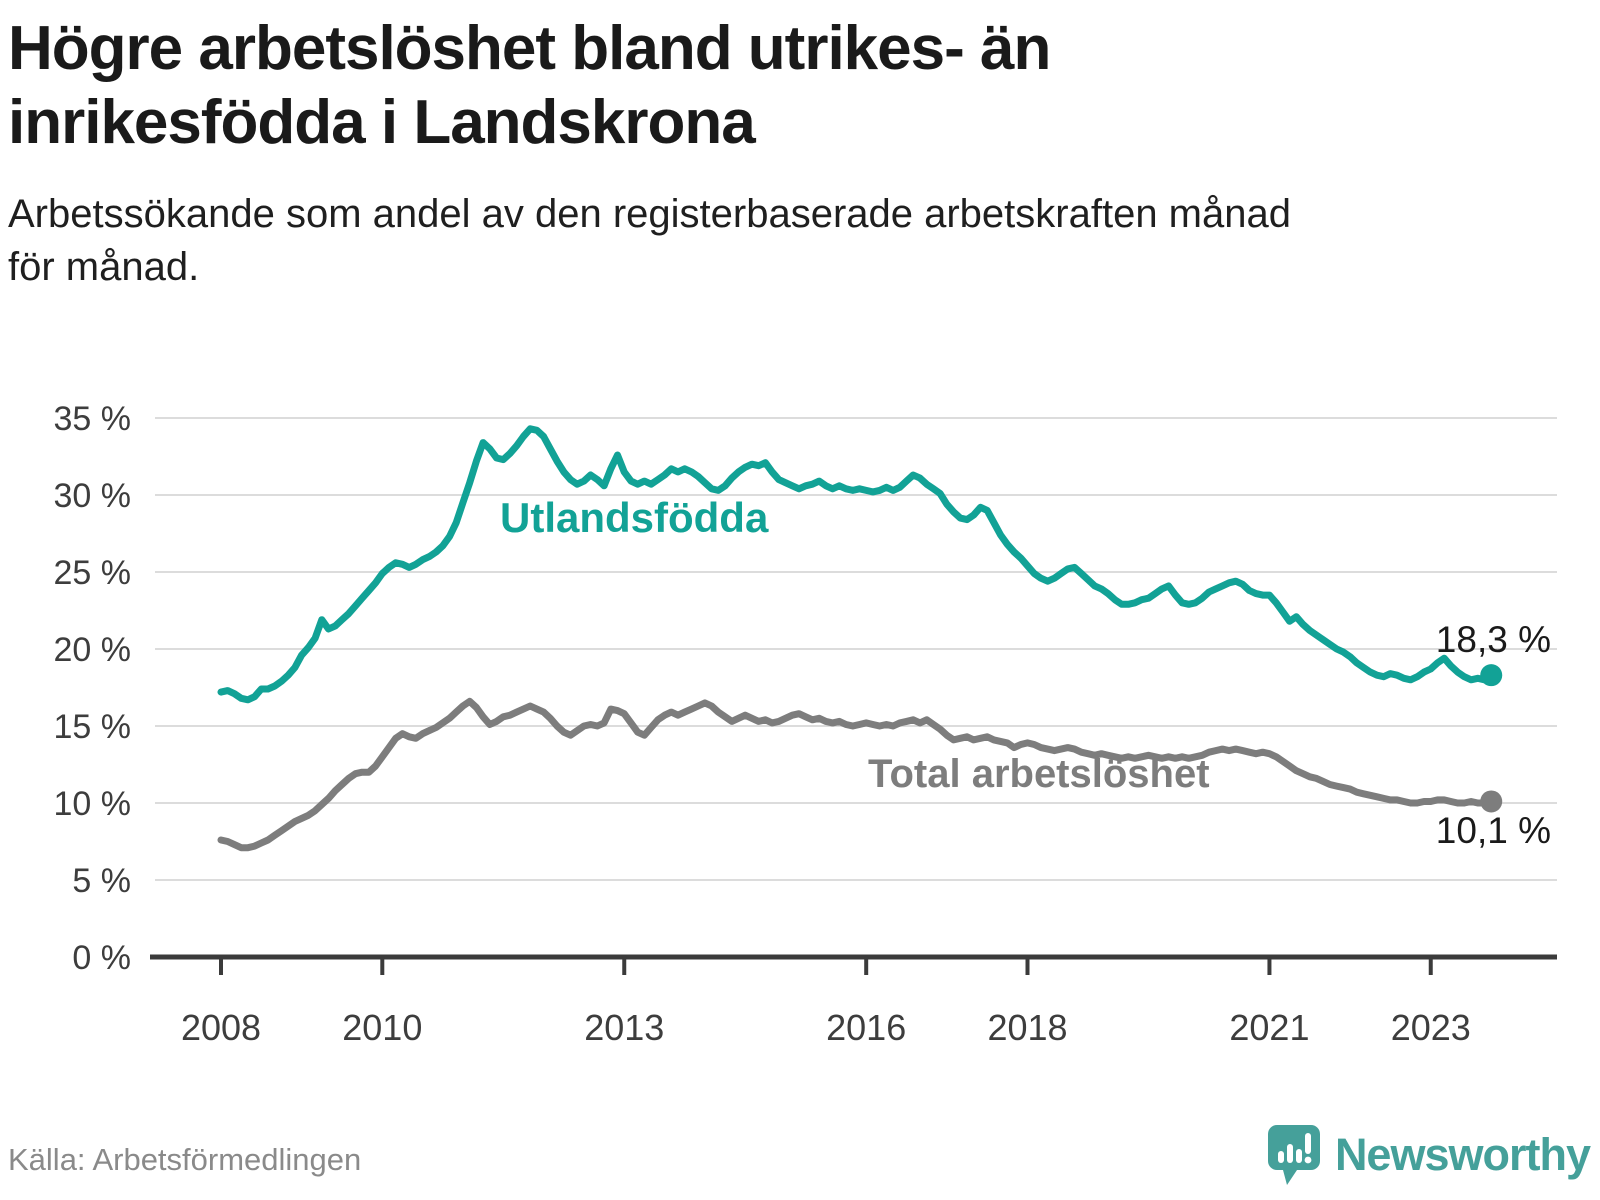 Image resolution: width=1600 pixels, height=1200 pixels. What do you see at coordinates (1269, 1027) in the screenshot?
I see `x-axis-label-2021: 2021` at bounding box center [1269, 1027].